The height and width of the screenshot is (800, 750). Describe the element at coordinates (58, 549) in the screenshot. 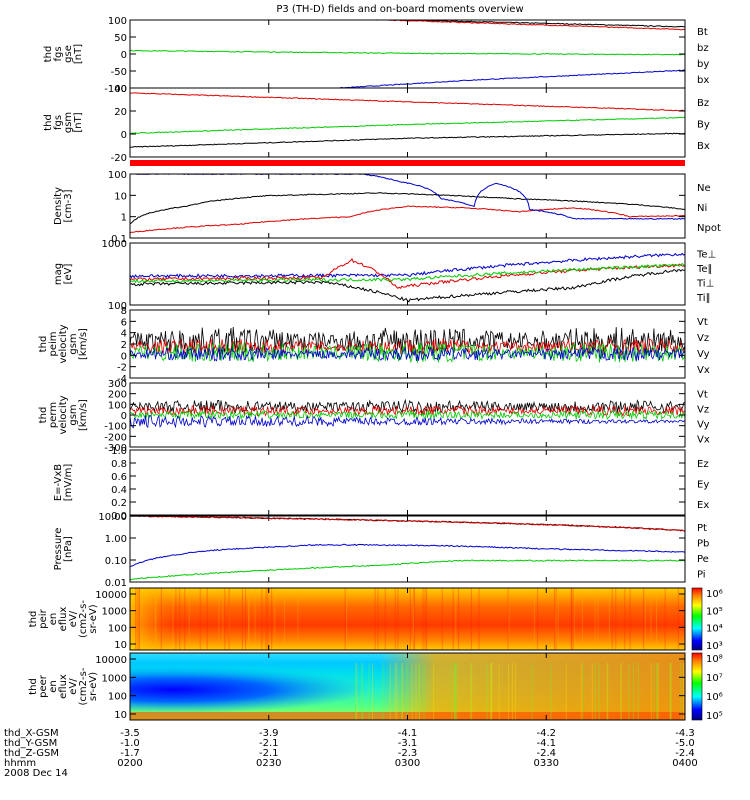

I see `y-axis-label: Pressure` at that location.